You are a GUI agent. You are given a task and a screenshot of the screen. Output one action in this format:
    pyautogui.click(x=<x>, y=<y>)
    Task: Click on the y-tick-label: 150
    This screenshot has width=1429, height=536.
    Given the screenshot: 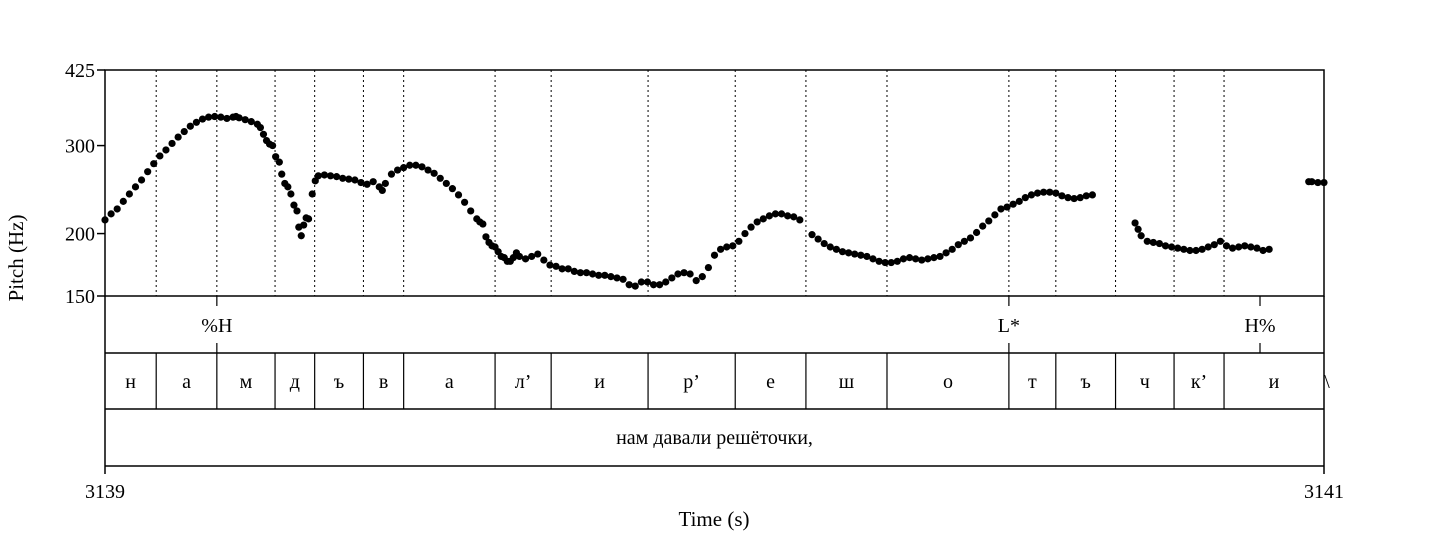 What is the action you would take?
    pyautogui.click(x=80, y=297)
    